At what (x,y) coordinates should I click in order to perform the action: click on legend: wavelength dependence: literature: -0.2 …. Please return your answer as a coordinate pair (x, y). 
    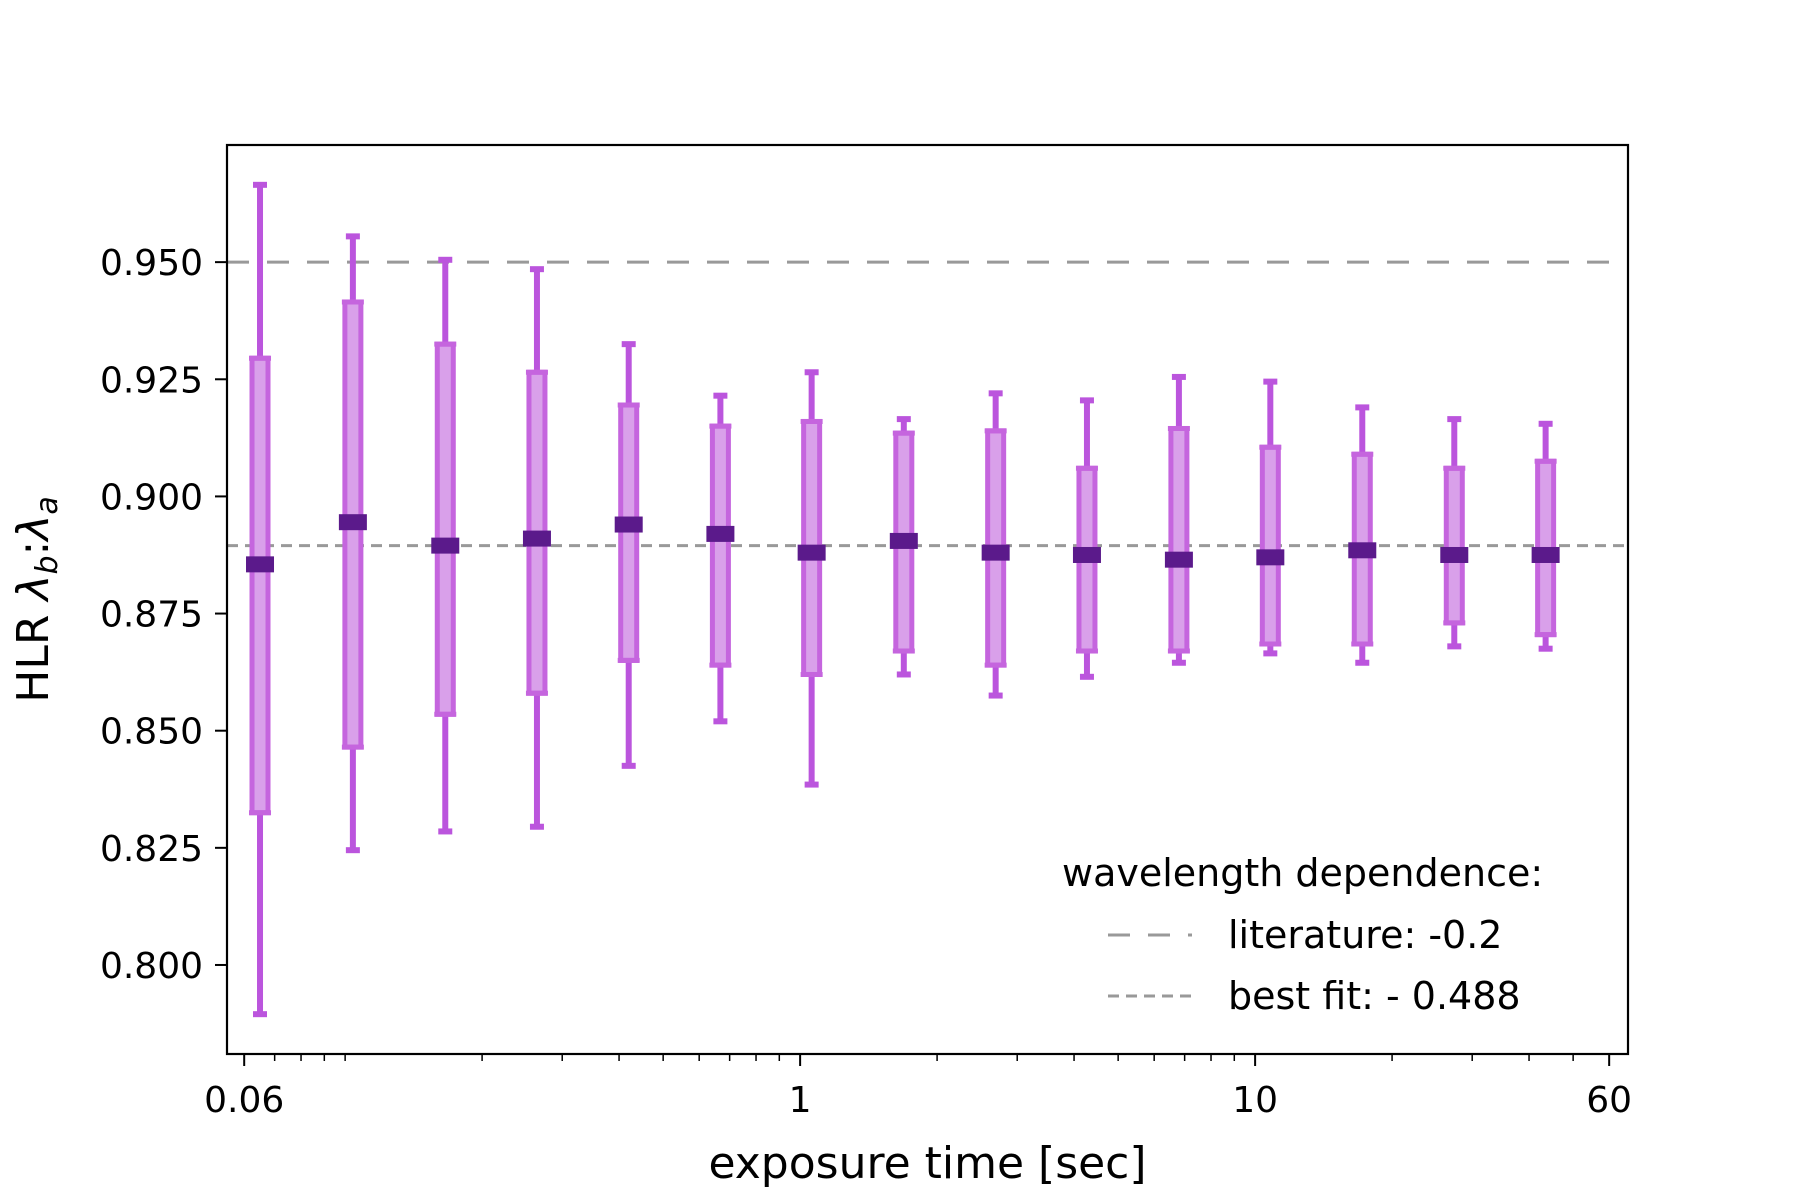
    Looking at the image, I should click on (1302, 934).